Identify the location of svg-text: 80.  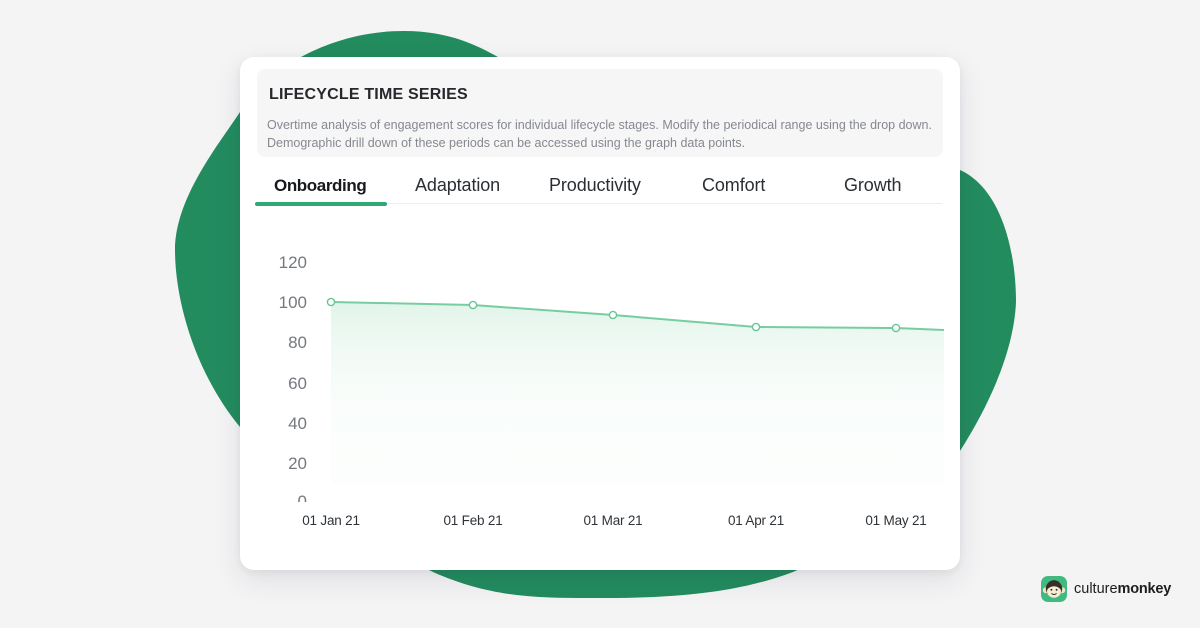
(297, 342).